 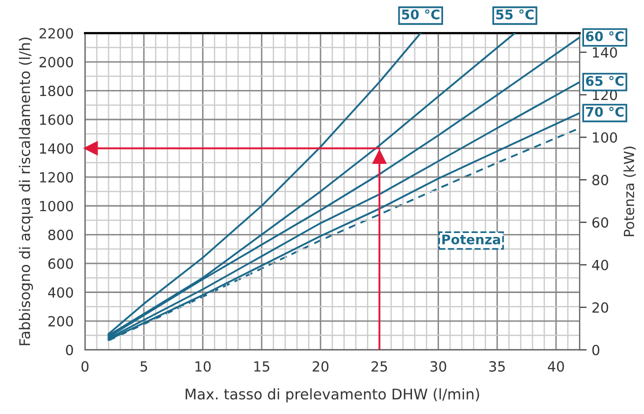 What do you see at coordinates (556, 366) in the screenshot?
I see `x-tick-label: 40` at bounding box center [556, 366].